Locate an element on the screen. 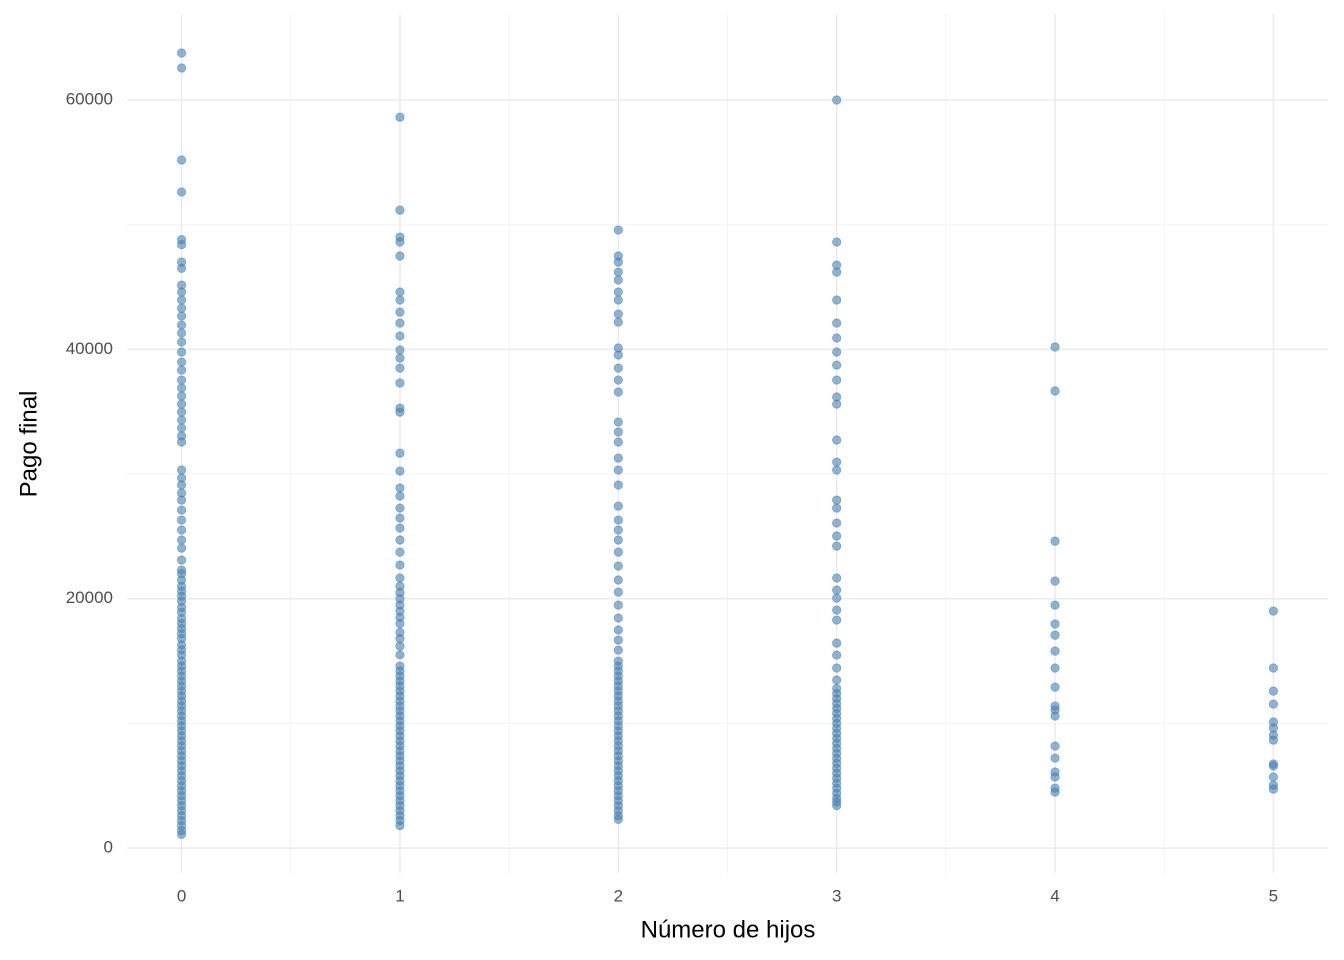  y-tick-label: 0 is located at coordinates (108, 847).